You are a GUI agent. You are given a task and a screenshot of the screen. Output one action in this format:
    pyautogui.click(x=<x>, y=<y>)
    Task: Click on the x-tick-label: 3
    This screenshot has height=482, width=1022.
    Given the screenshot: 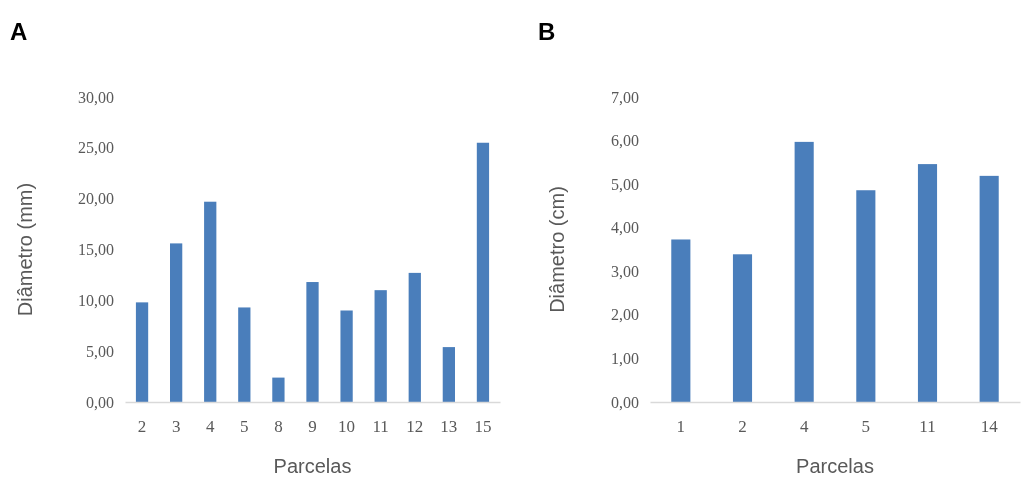 What is the action you would take?
    pyautogui.click(x=176, y=427)
    